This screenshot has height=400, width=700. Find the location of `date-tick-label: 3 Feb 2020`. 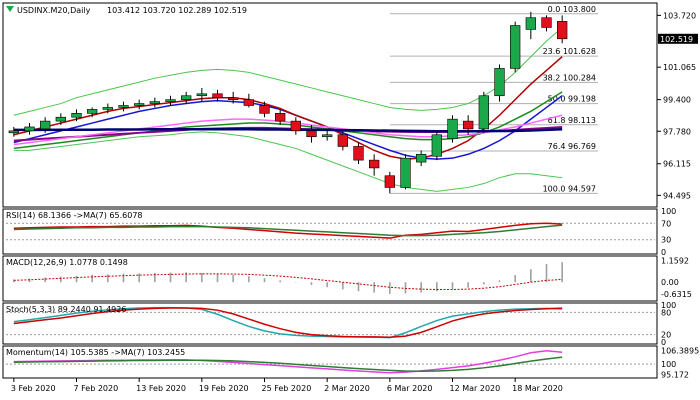

date-tick-label: 3 Feb 2020 is located at coordinates (33, 388).